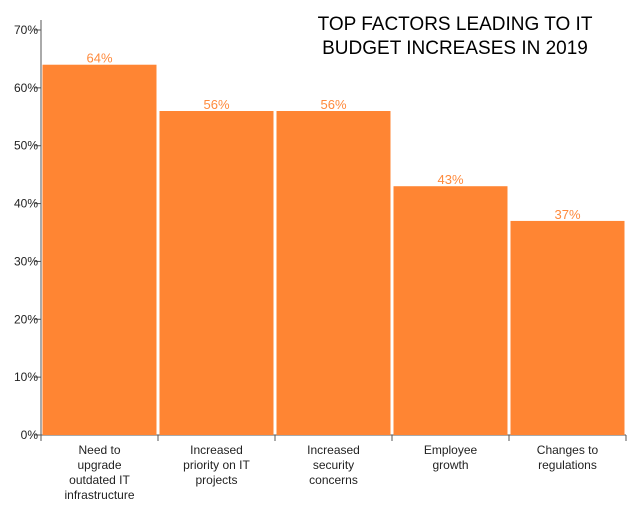  What do you see at coordinates (99, 450) in the screenshot?
I see `x-tick-label: Need to` at bounding box center [99, 450].